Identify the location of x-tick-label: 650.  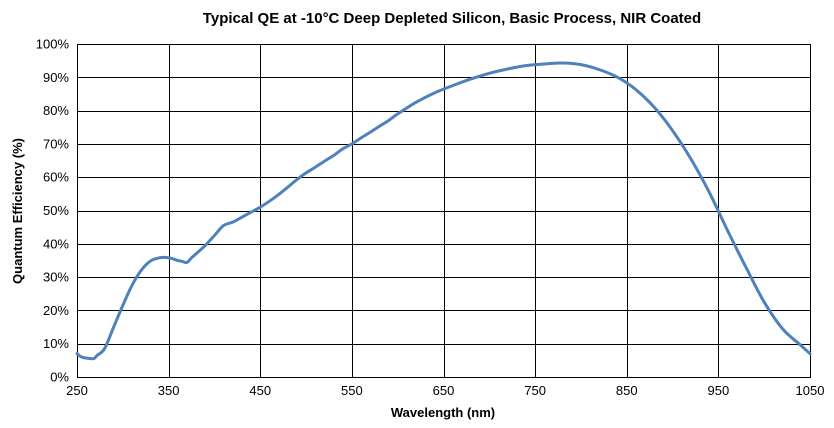
(444, 390).